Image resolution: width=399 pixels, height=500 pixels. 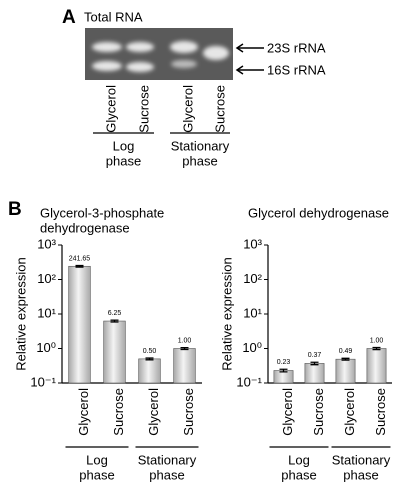 What do you see at coordinates (102, 212) in the screenshot?
I see `chart-title: Glycerol-3-phosphate` at bounding box center [102, 212].